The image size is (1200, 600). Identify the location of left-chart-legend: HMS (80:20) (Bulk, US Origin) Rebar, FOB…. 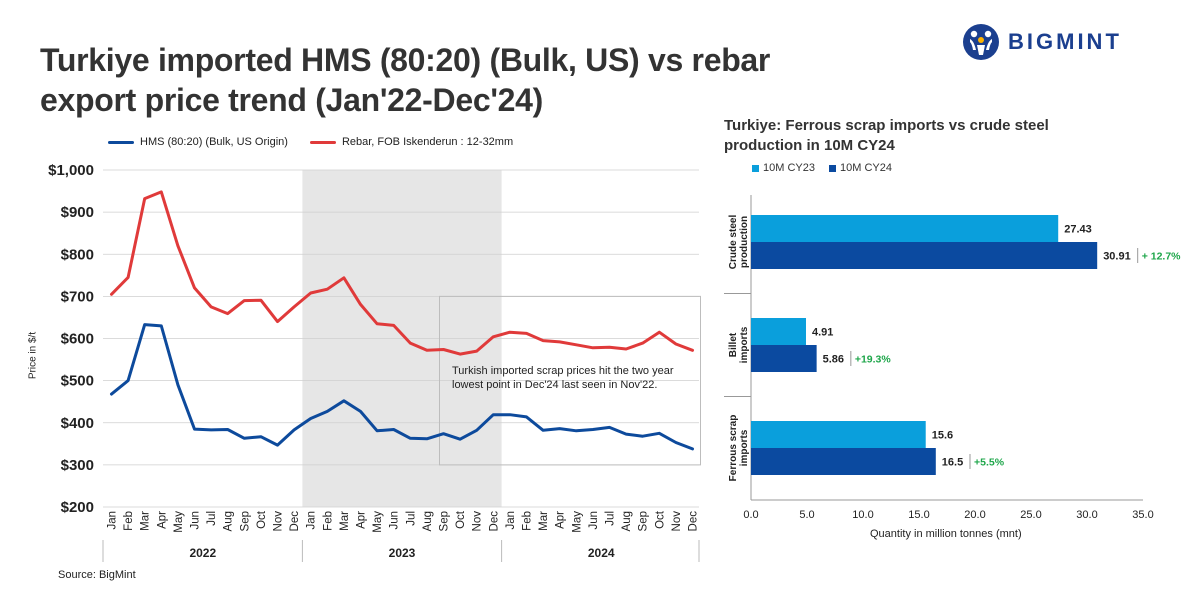
(321, 142).